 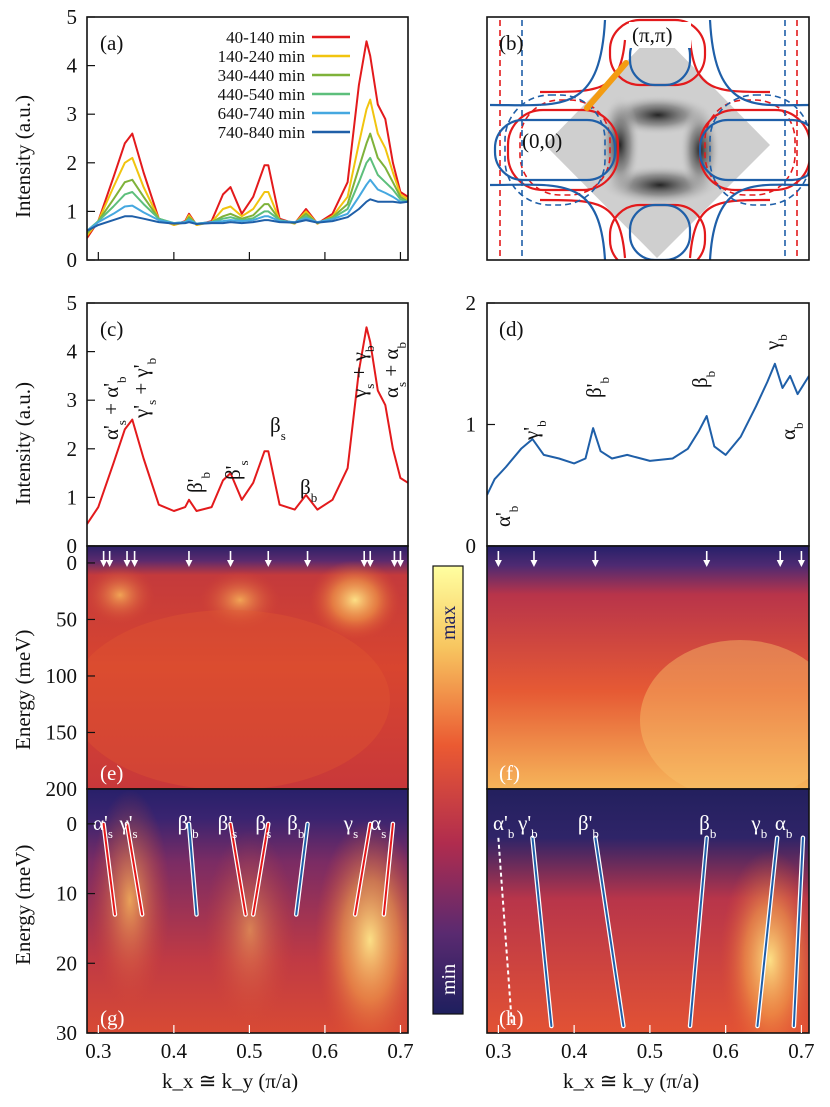 I want to click on panel-g-tag: (g), so click(x=112, y=1018).